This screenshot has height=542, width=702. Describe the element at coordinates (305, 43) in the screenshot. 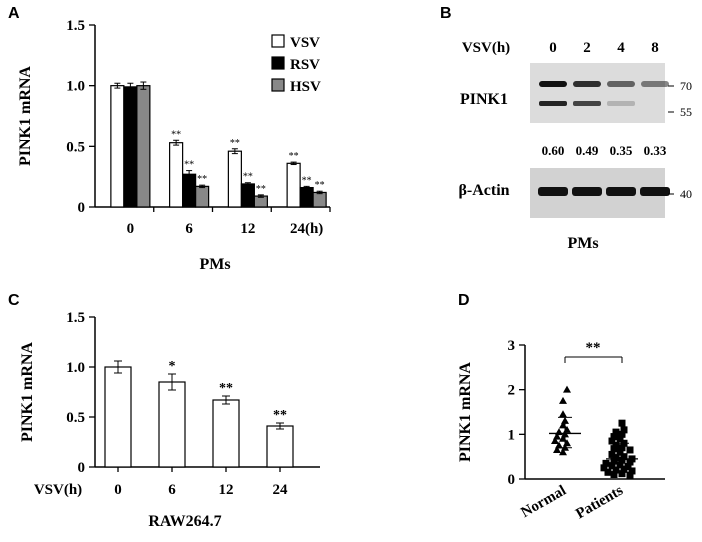

I see `legend-label-vsv: VSV` at that location.